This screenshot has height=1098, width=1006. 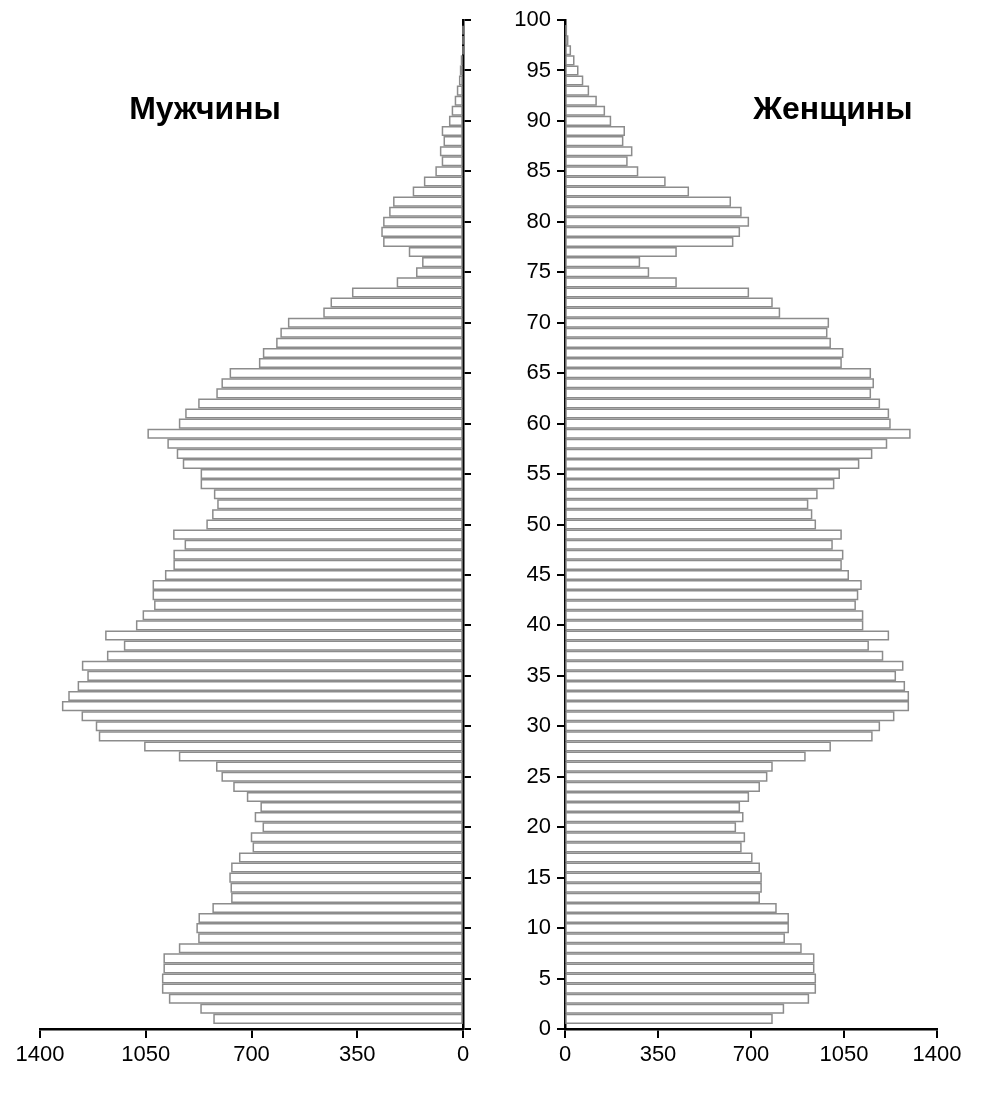 I want to click on y-tick-label: 40, so click(x=538, y=624).